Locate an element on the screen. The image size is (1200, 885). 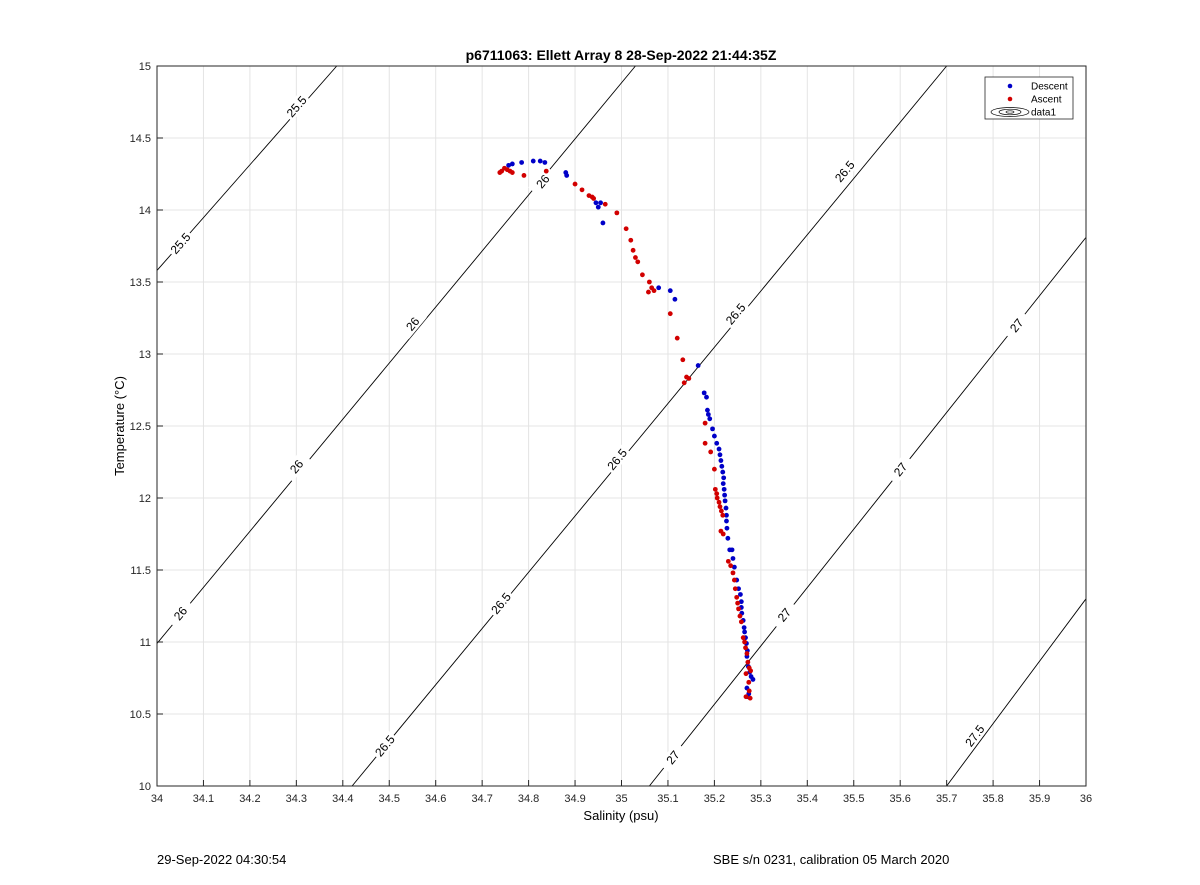
legend-label-ascent: Ascent is located at coordinates (1046, 100).